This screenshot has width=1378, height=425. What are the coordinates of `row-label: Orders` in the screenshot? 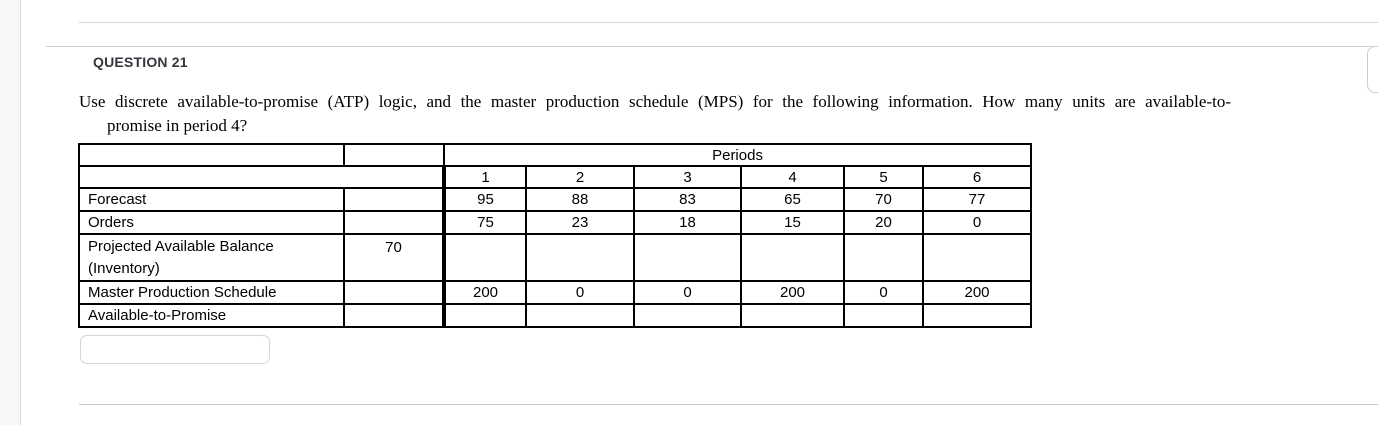 It's located at (211, 222).